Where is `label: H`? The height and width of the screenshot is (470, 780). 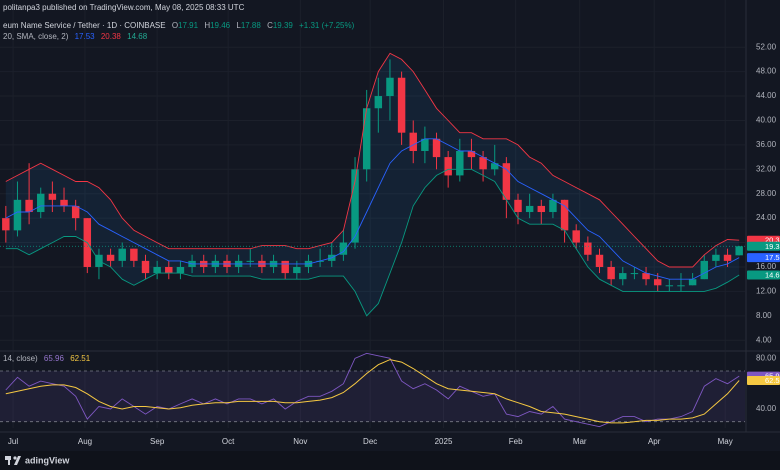 label: H is located at coordinates (207, 25).